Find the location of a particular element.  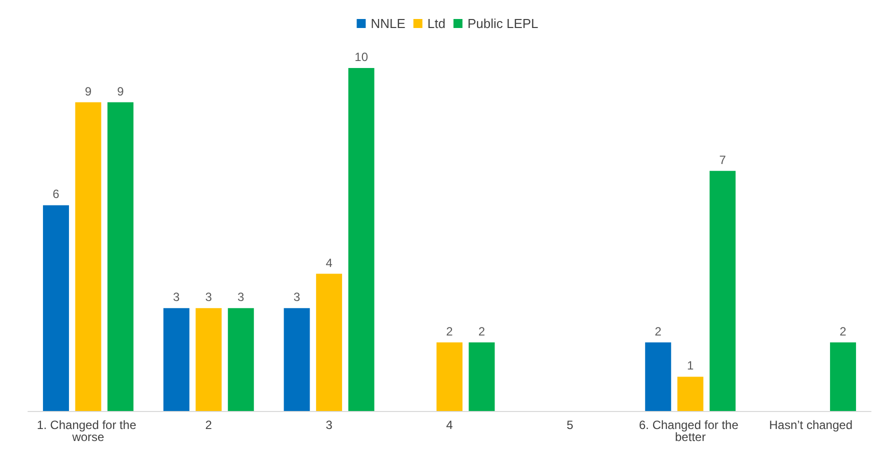

data-label: 7 is located at coordinates (722, 159).